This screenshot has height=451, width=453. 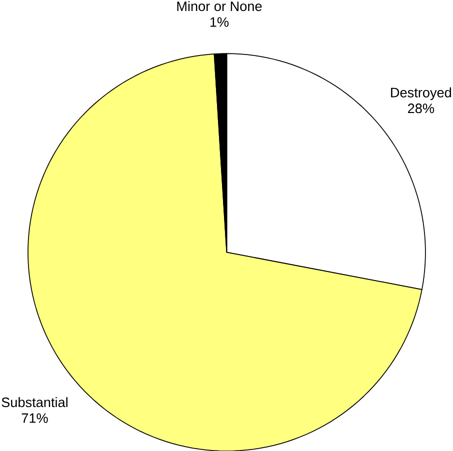 I want to click on data-label: 1%, so click(x=219, y=22).